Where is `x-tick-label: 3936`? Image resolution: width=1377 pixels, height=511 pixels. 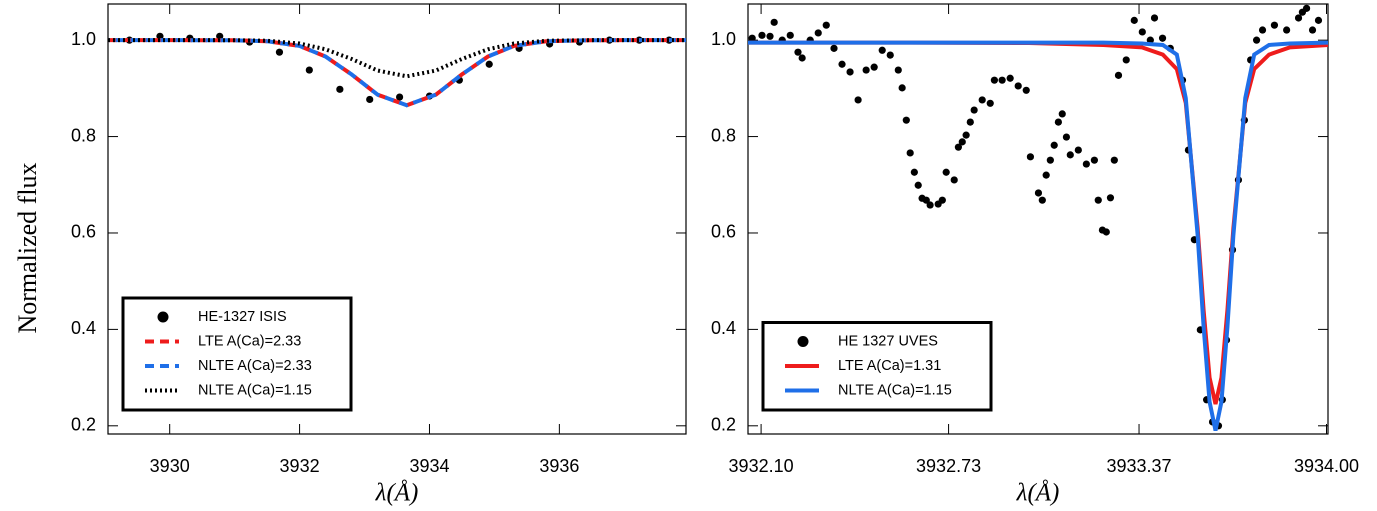 x-tick-label: 3936 is located at coordinates (559, 466).